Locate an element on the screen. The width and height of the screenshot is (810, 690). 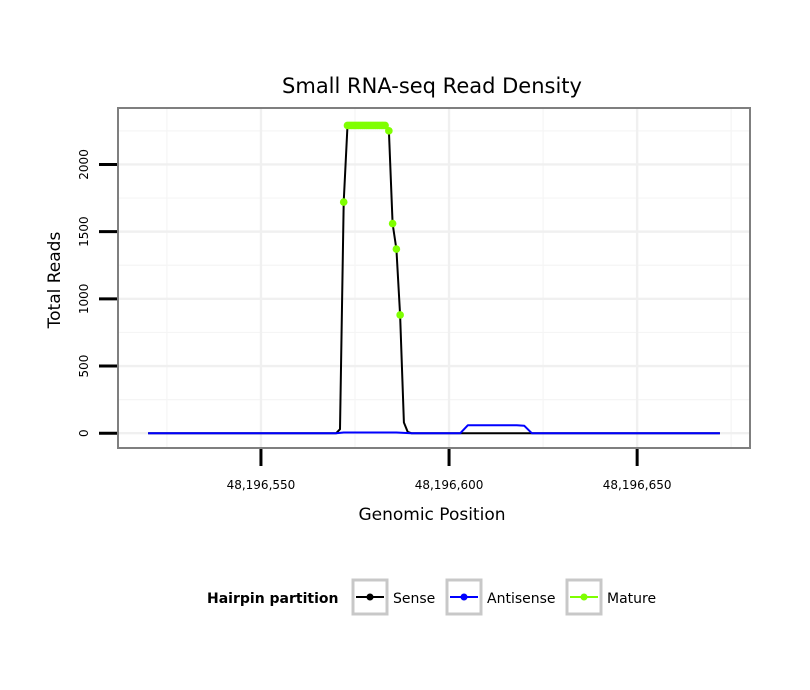
legend-title: Hairpin partition is located at coordinates (272, 599).